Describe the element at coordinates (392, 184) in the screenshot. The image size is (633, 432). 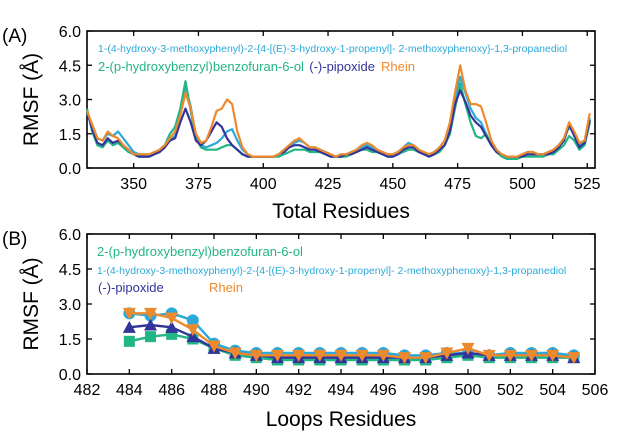
I see `panel-a-x-tick-label-4: 450` at that location.